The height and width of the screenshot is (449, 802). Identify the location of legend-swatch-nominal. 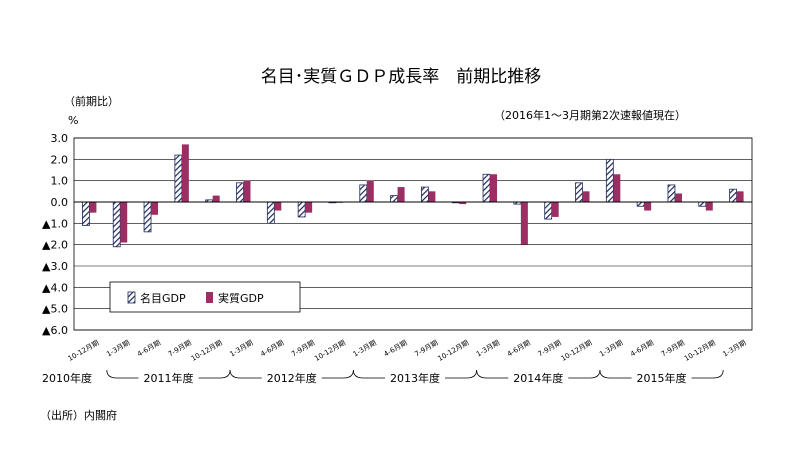
(131, 297).